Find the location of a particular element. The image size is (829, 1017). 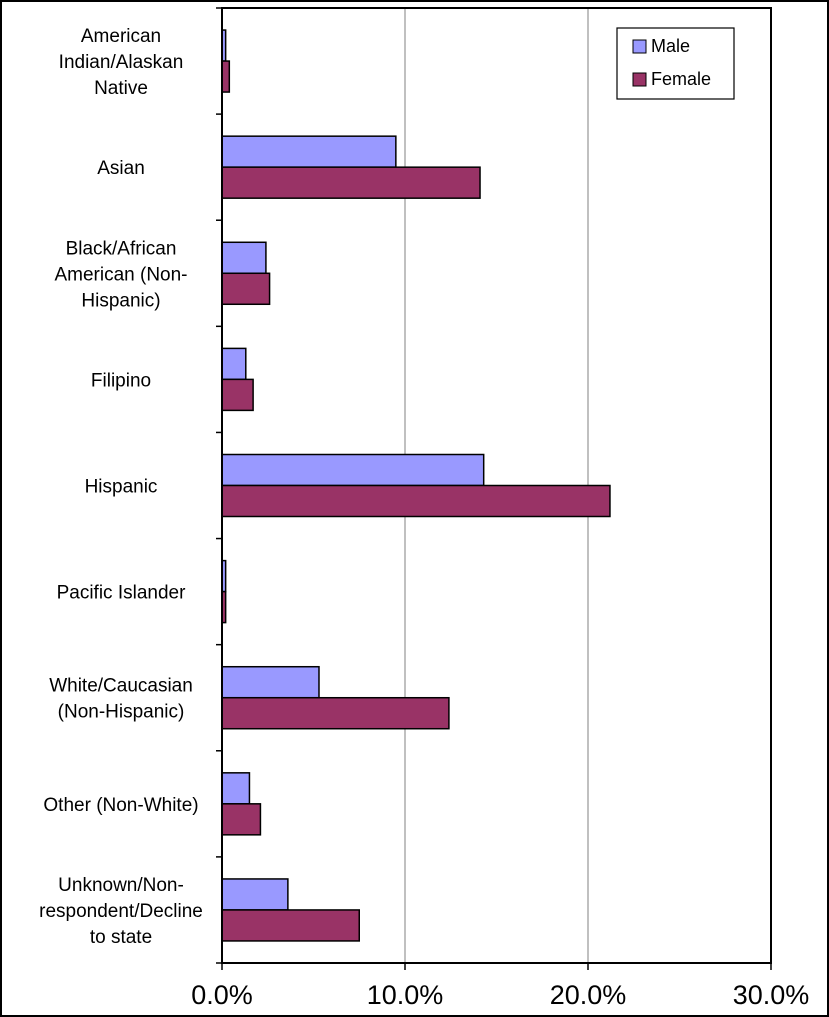

category-label: Indian/Alaskan is located at coordinates (121, 62).